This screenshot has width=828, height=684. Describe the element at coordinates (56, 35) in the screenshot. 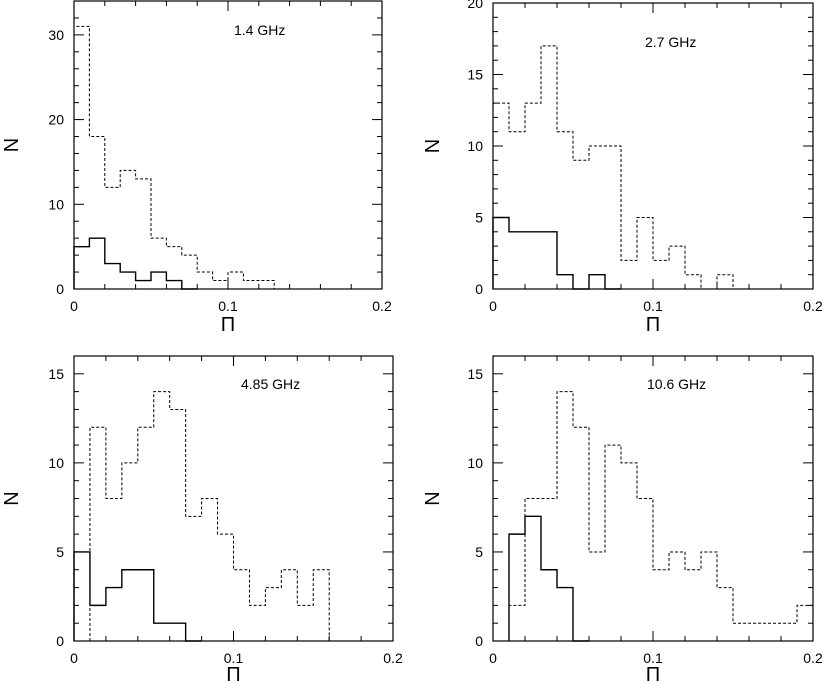

I see `y-tick-label: 30` at that location.